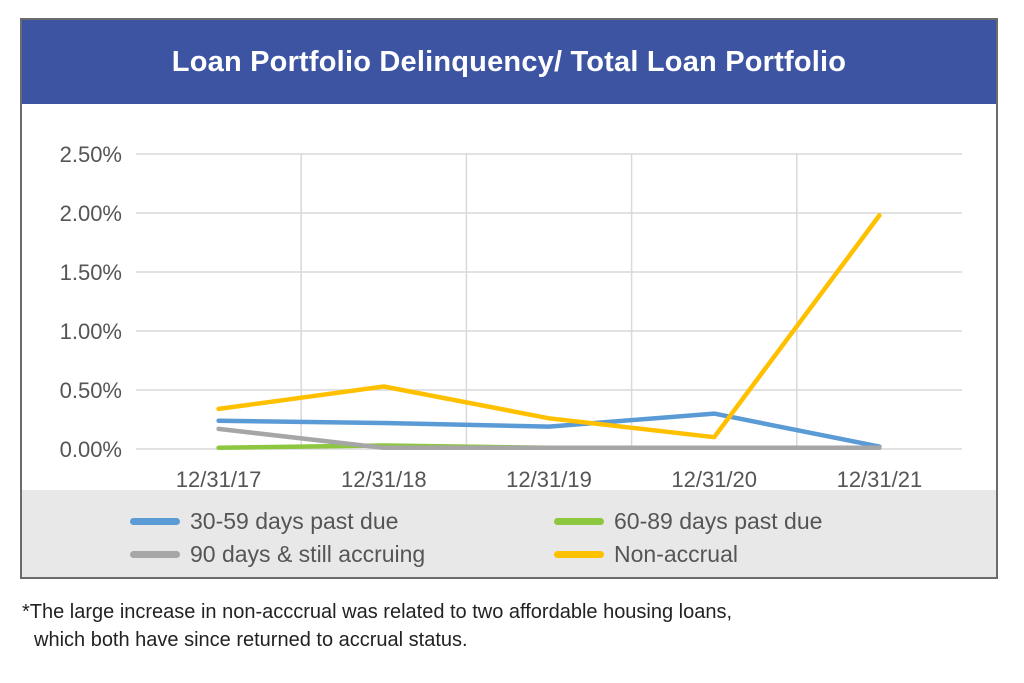 The width and height of the screenshot is (1024, 683). What do you see at coordinates (155, 554) in the screenshot?
I see `legend-swatch-90-days` at bounding box center [155, 554].